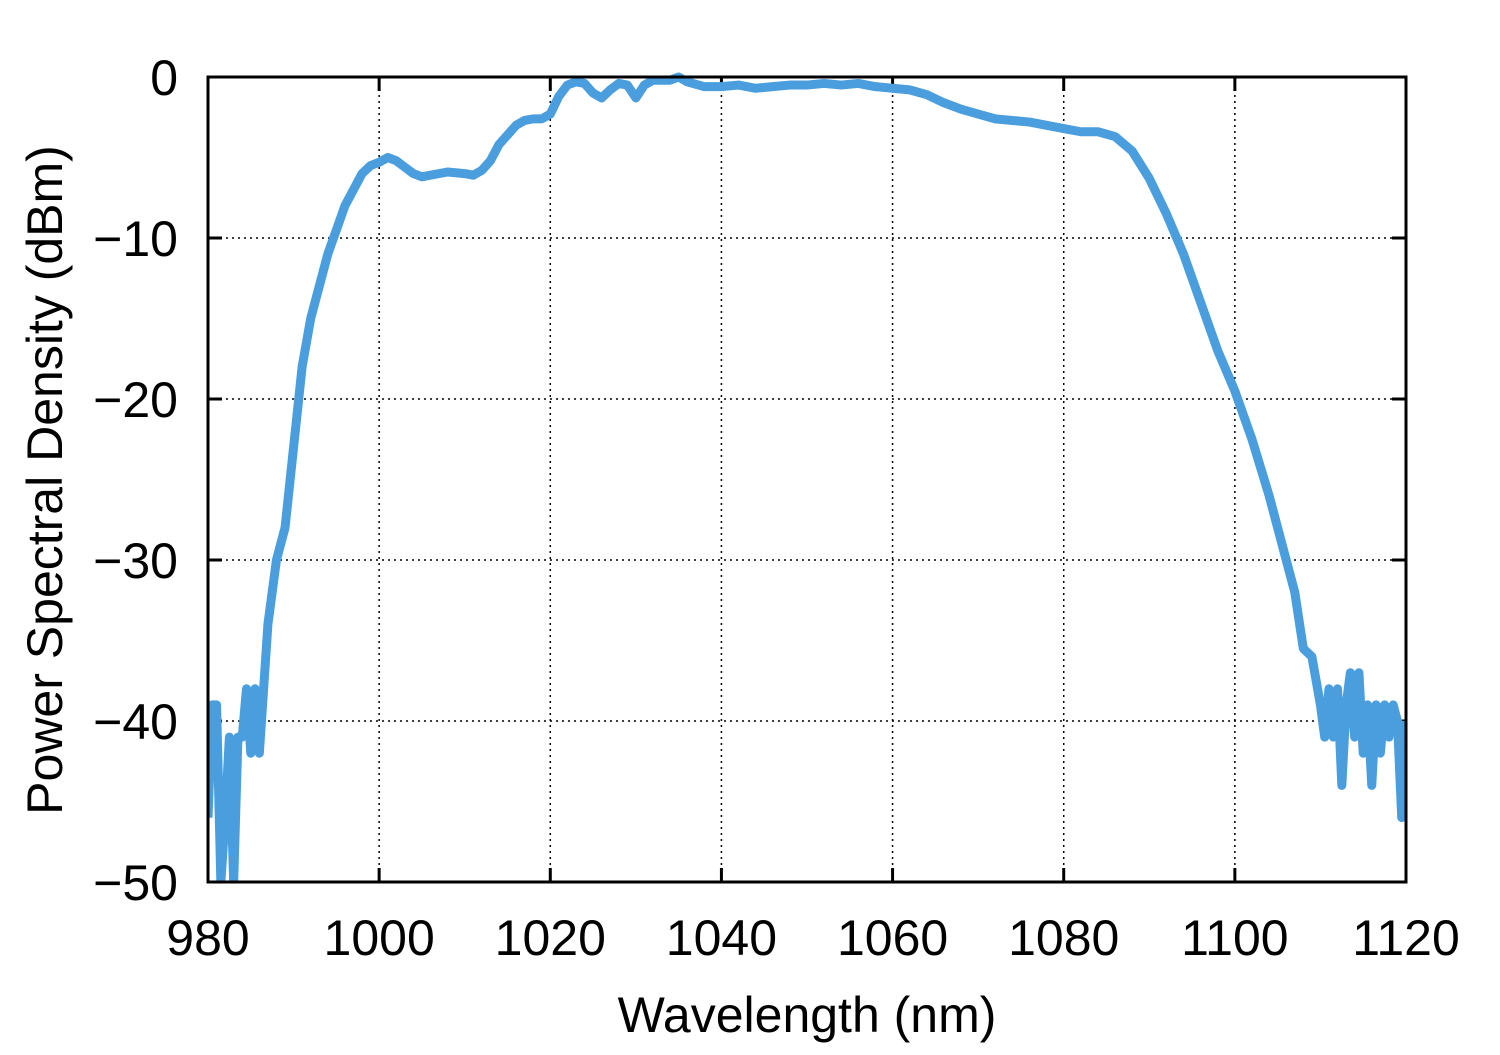 The width and height of the screenshot is (1500, 1055). I want to click on y-axis-label: Power Spectral Density (dBm), so click(45, 480).